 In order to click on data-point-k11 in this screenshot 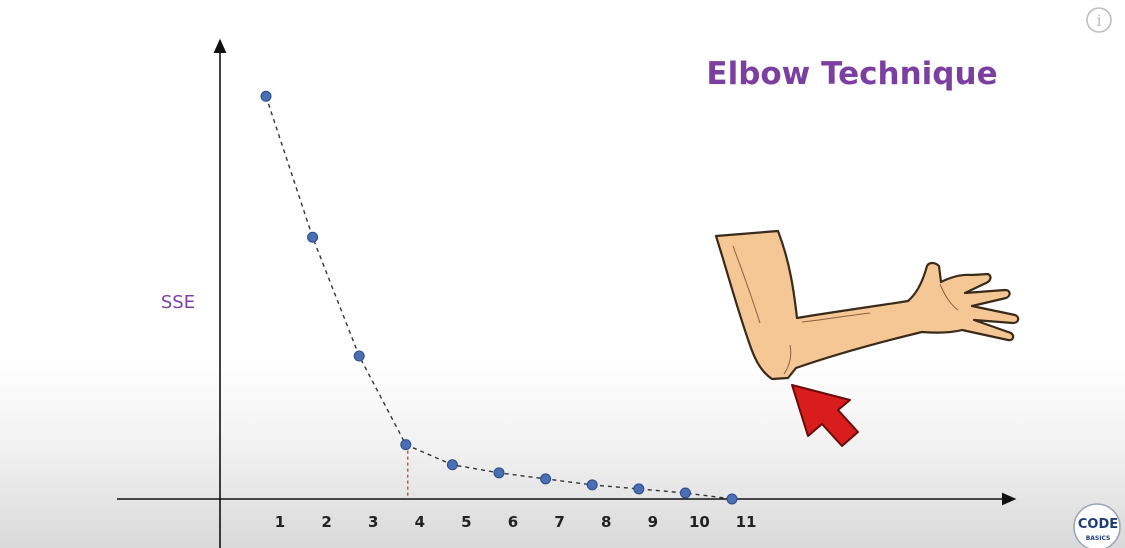, I will do `click(732, 499)`.